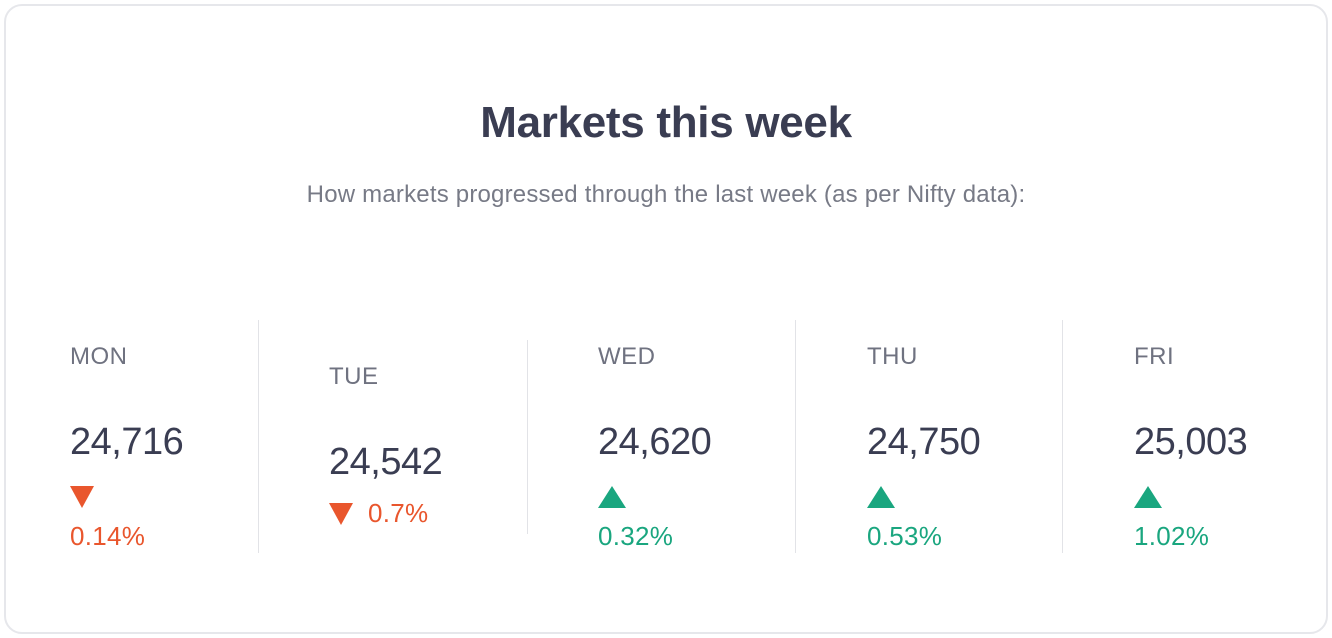 Image resolution: width=1332 pixels, height=638 pixels. What do you see at coordinates (1154, 356) in the screenshot?
I see `day-label: FRI` at bounding box center [1154, 356].